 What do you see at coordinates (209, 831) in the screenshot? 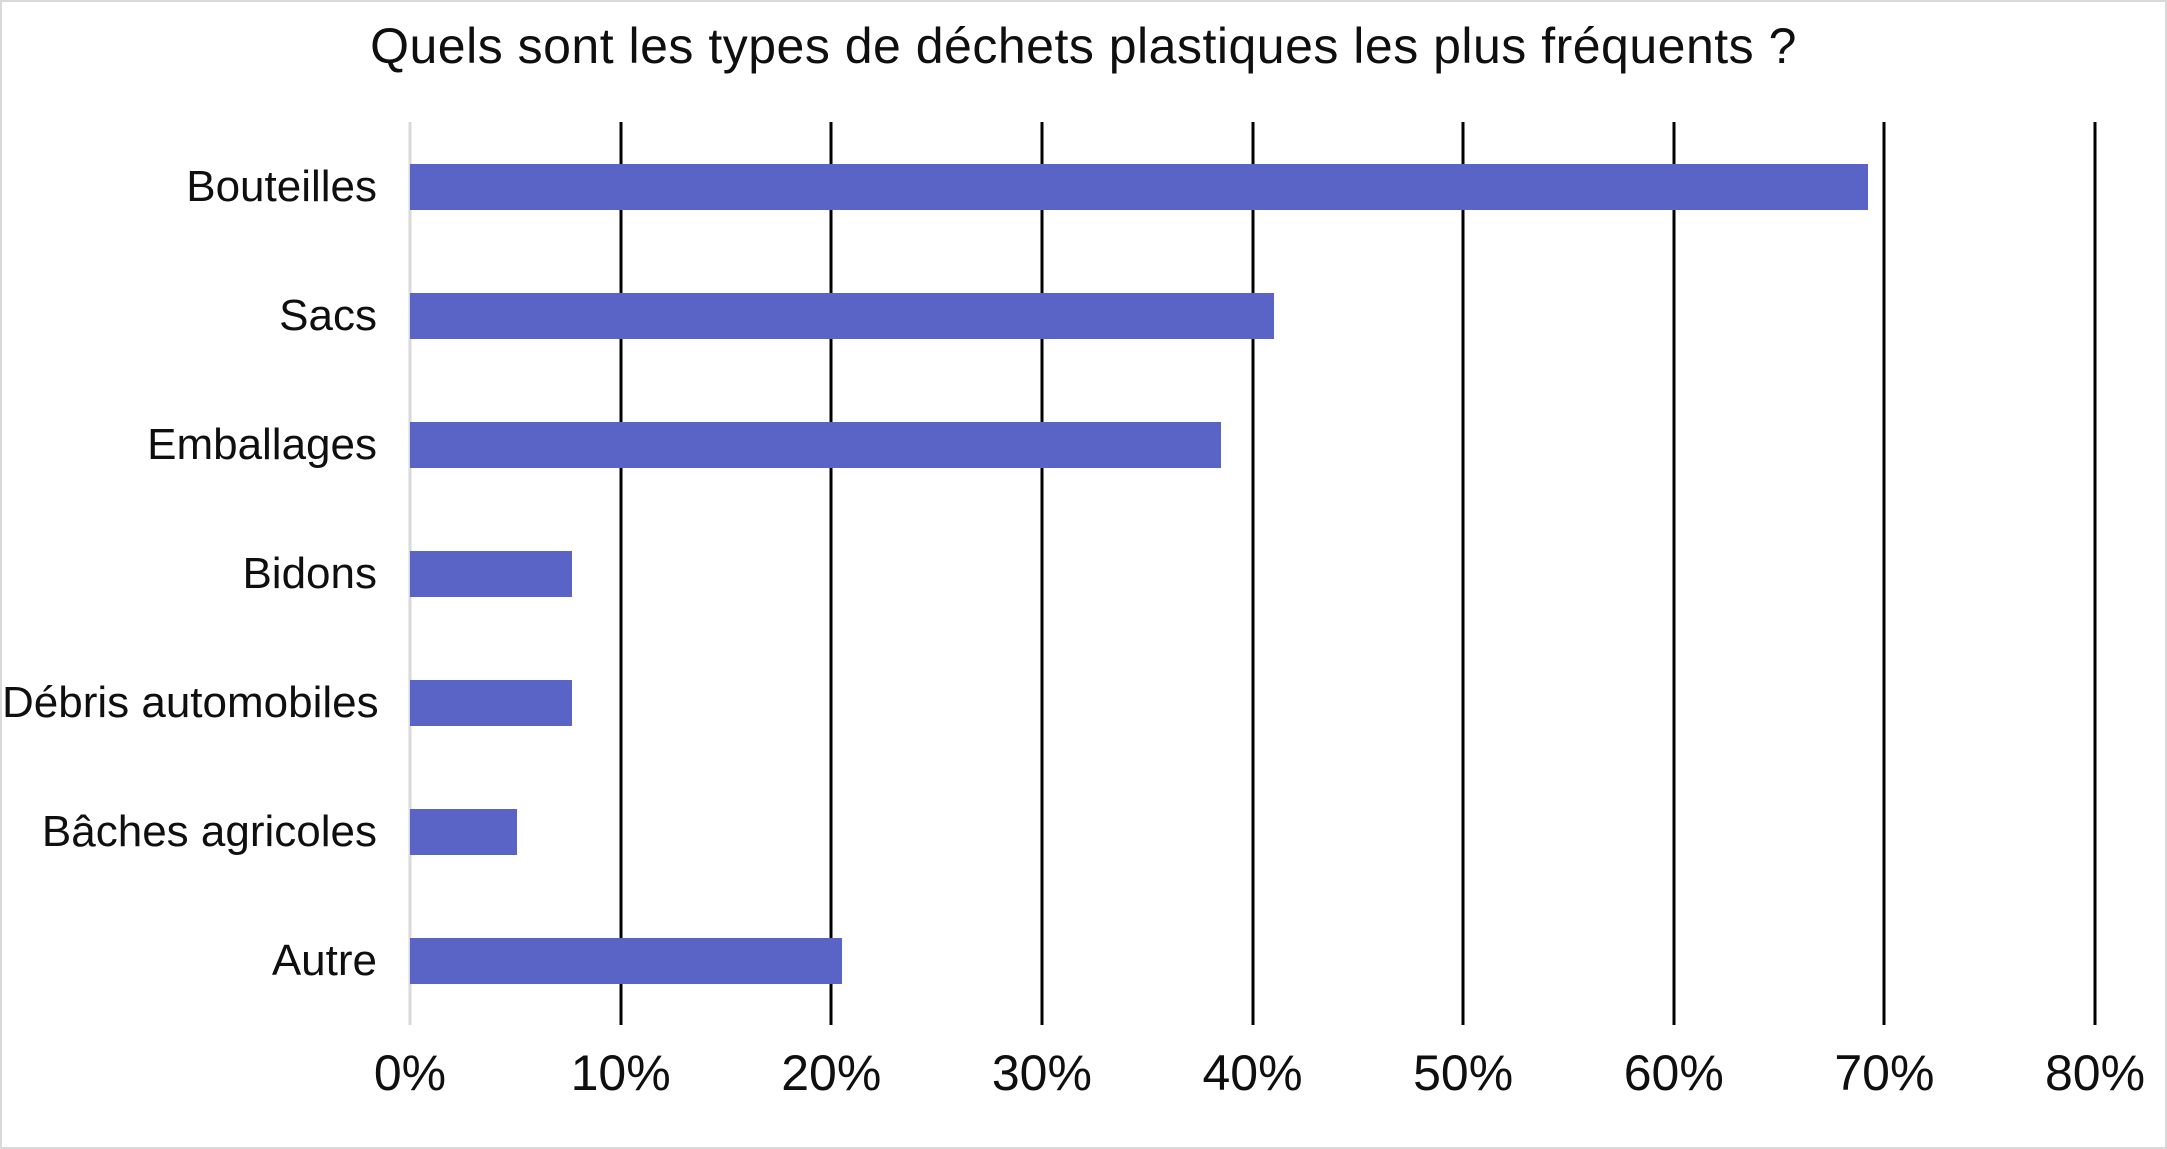
I see `category-label: Bâches agricoles` at bounding box center [209, 831].